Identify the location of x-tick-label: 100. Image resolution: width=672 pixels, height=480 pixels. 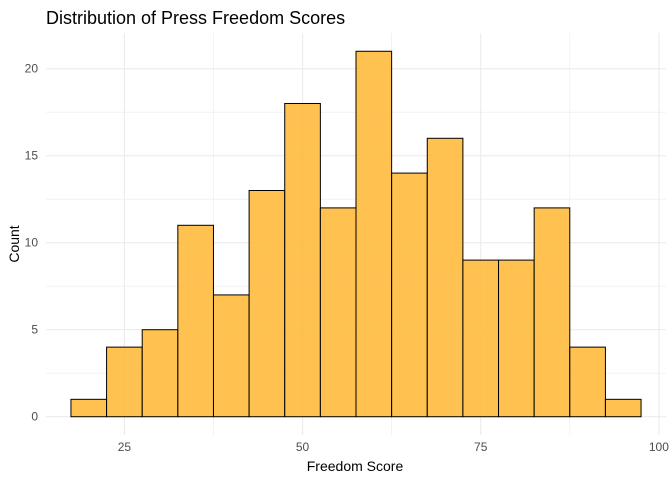
(659, 447).